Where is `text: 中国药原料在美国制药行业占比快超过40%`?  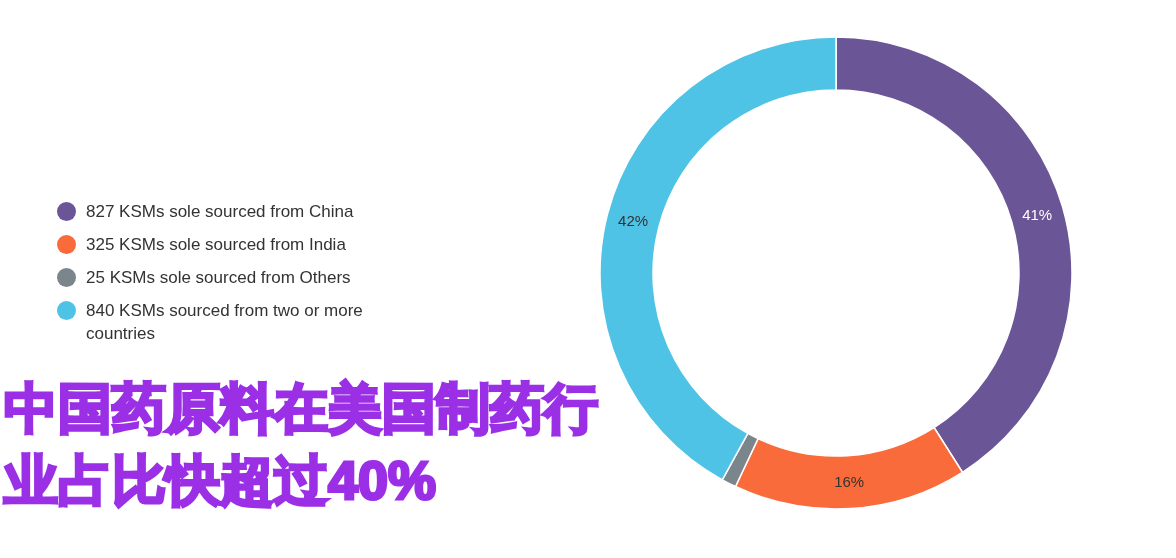
text: 中国药原料在美国制药行业占比快超过40% is located at coordinates (301, 444).